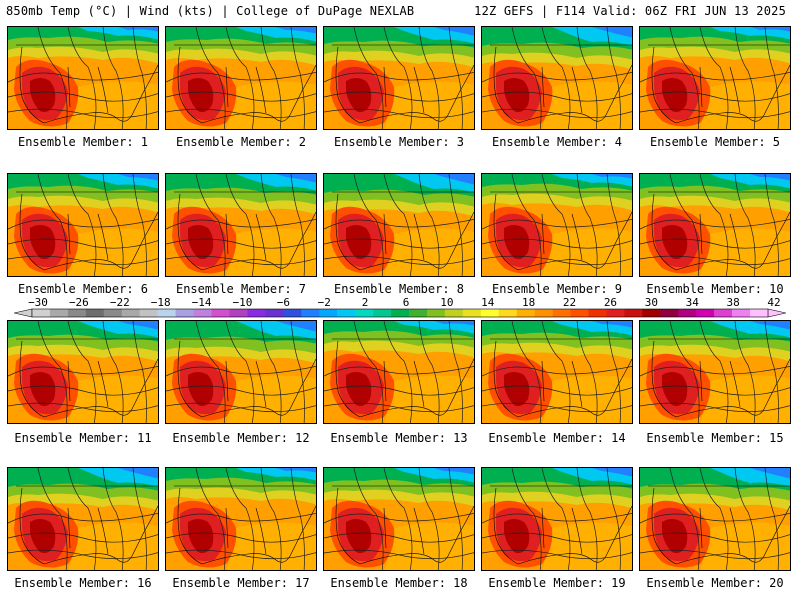  What do you see at coordinates (365, 303) in the screenshot?
I see `colorbar-tick-label: 2` at bounding box center [365, 303].